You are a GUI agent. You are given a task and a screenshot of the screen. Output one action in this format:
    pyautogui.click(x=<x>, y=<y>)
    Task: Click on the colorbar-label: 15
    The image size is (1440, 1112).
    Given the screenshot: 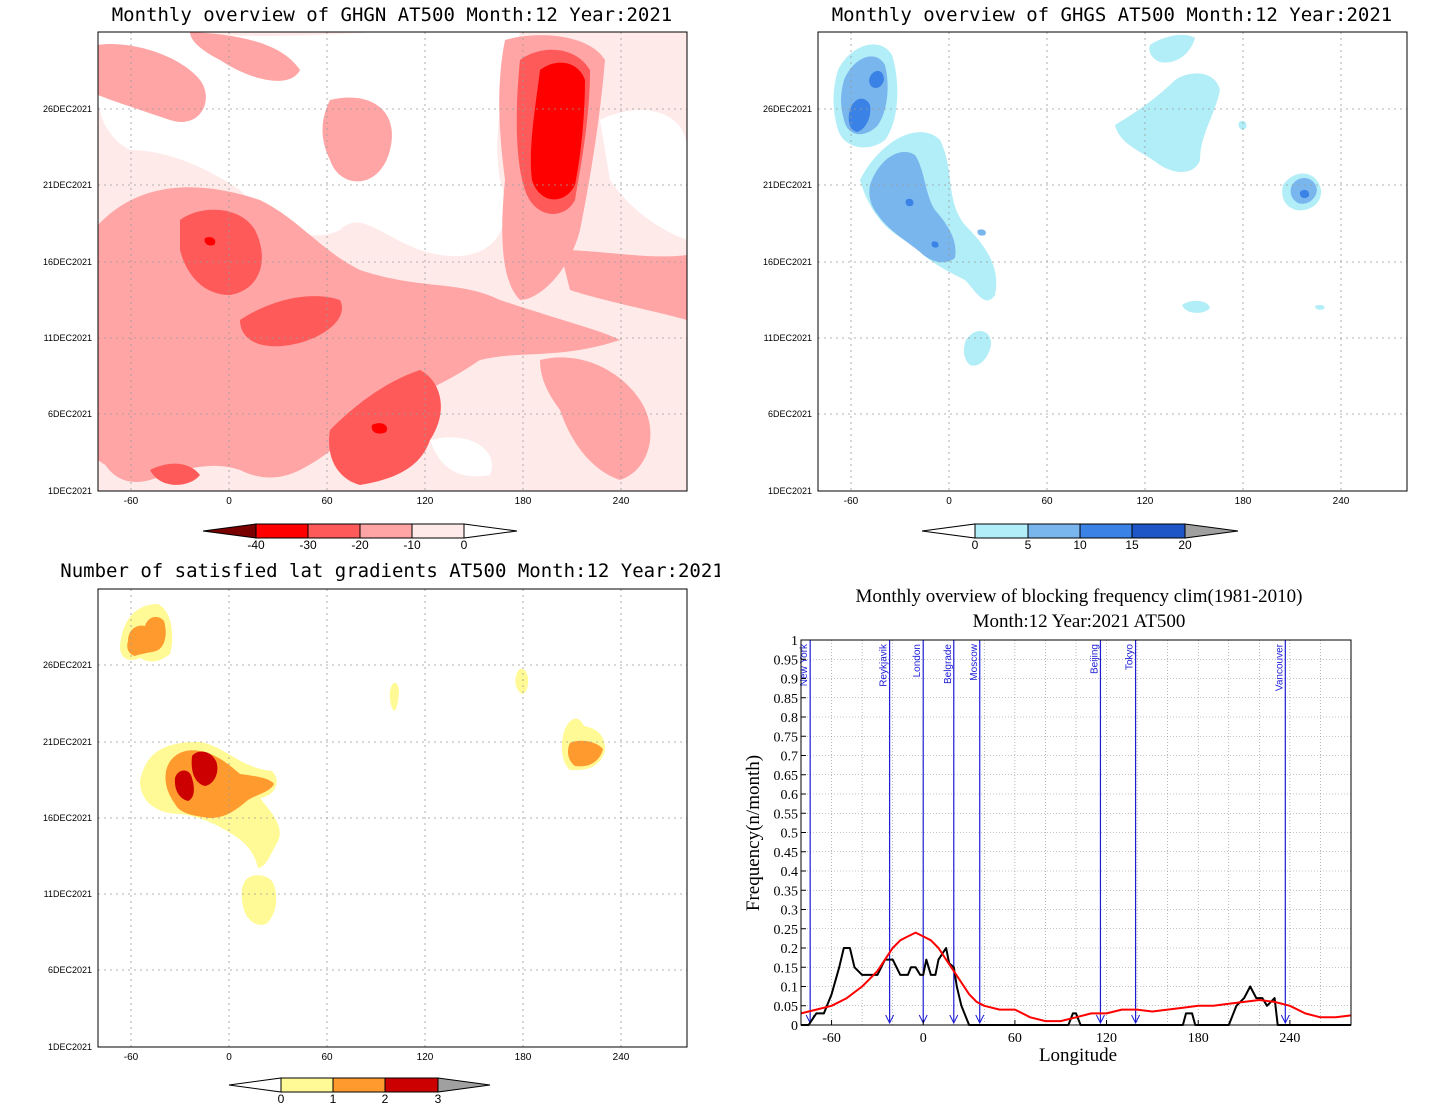 What is the action you would take?
    pyautogui.click(x=1132, y=545)
    